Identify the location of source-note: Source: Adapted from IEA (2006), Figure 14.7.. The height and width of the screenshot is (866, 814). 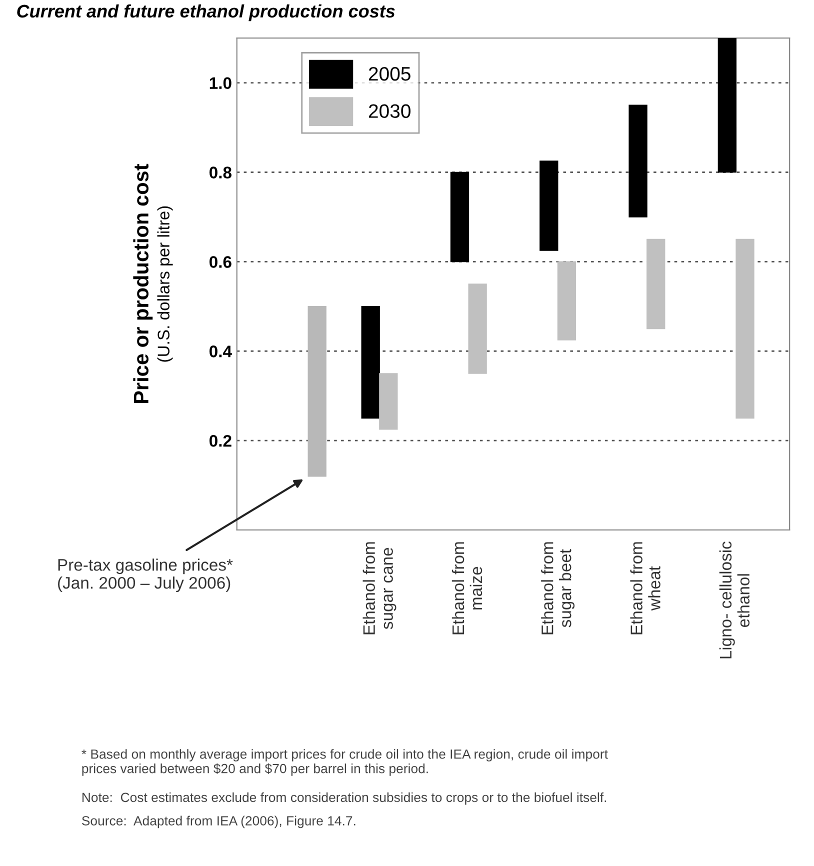
(219, 822).